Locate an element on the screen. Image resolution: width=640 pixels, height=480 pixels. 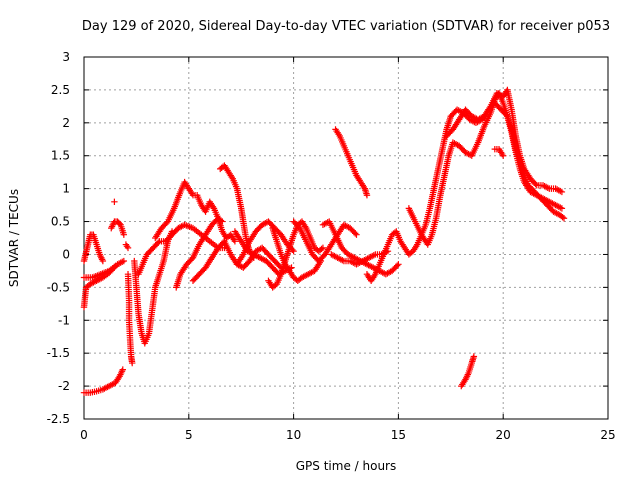
x-axis-label: GPS time / hours is located at coordinates (346, 466).